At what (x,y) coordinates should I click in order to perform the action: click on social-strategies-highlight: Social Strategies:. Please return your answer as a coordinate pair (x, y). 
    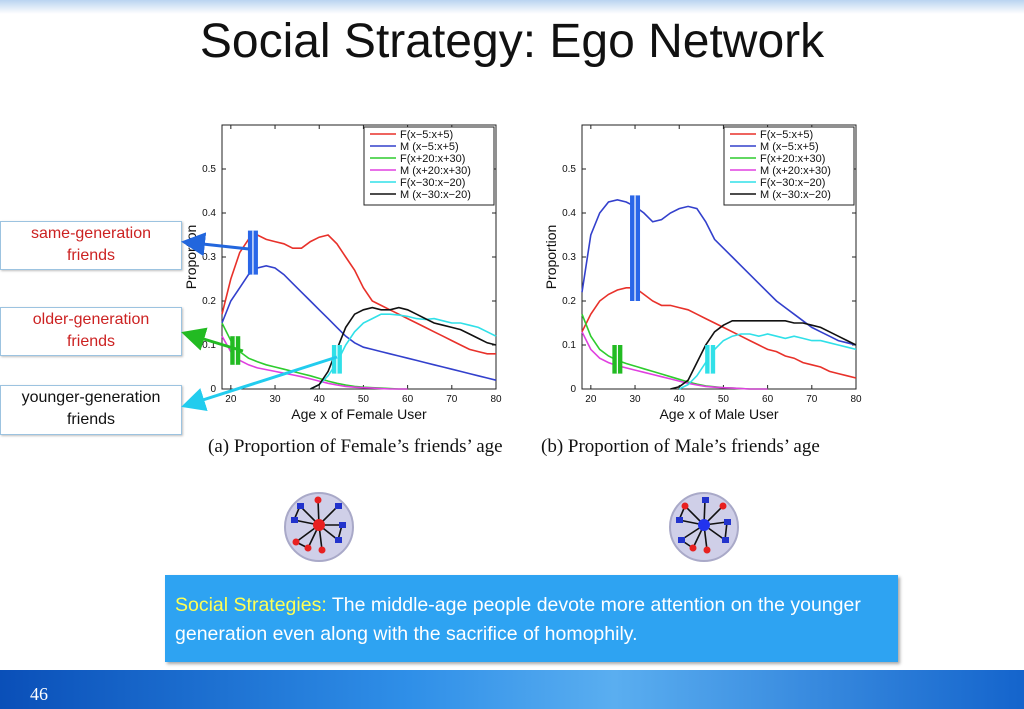
    Looking at the image, I should click on (251, 605).